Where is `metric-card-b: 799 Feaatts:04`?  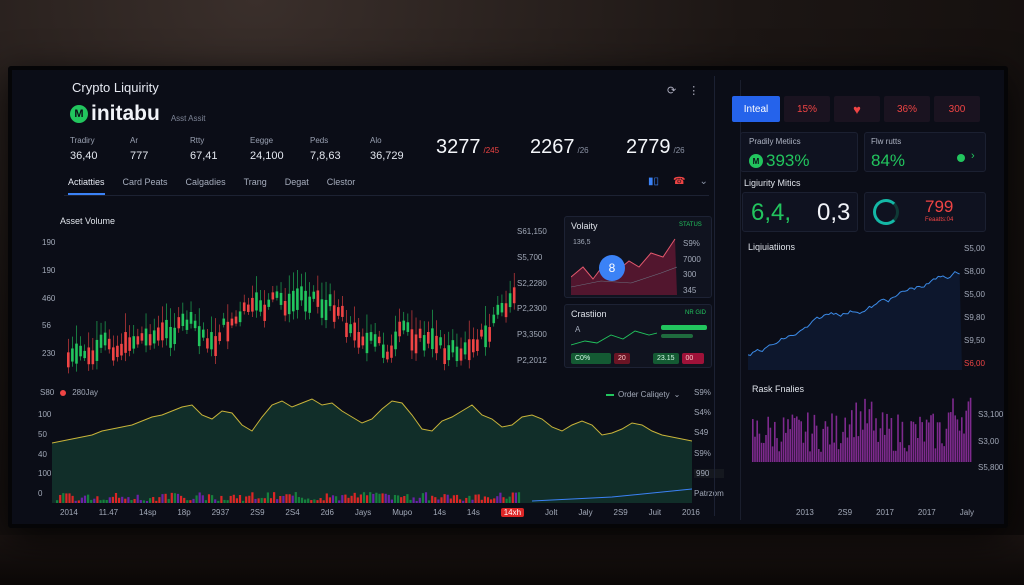 metric-card-b: 799 Feaatts:04 is located at coordinates (925, 212).